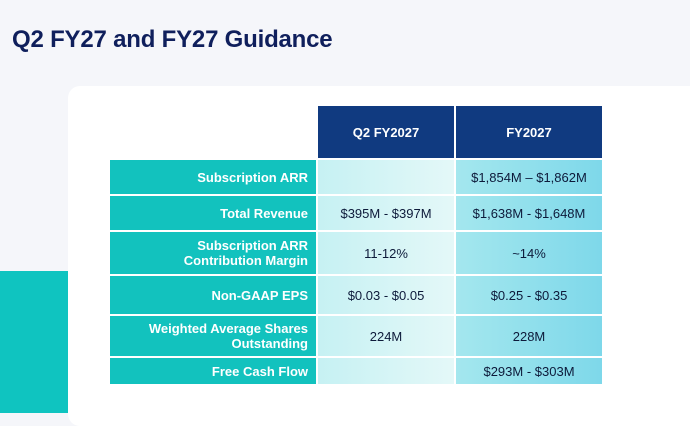 Image resolution: width=690 pixels, height=426 pixels. I want to click on q2-value: 11-12%, so click(385, 252).